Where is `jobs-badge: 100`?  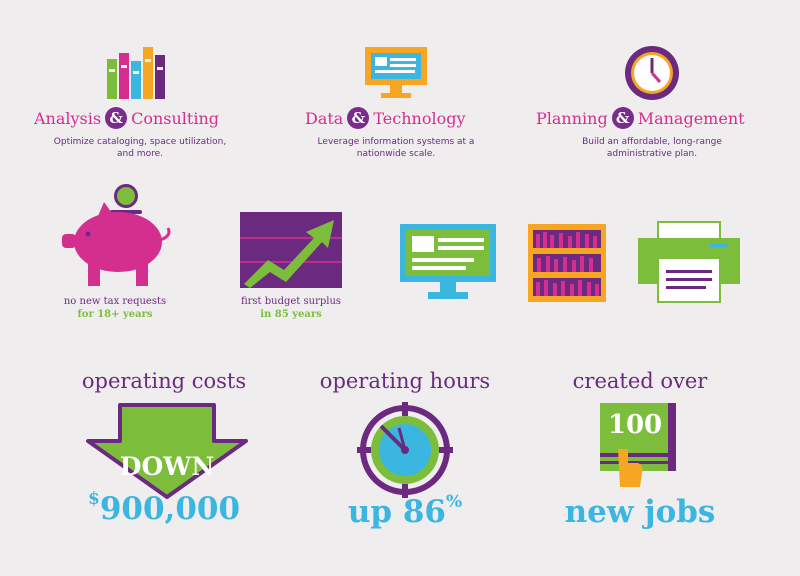 jobs-badge: 100 is located at coordinates (635, 425).